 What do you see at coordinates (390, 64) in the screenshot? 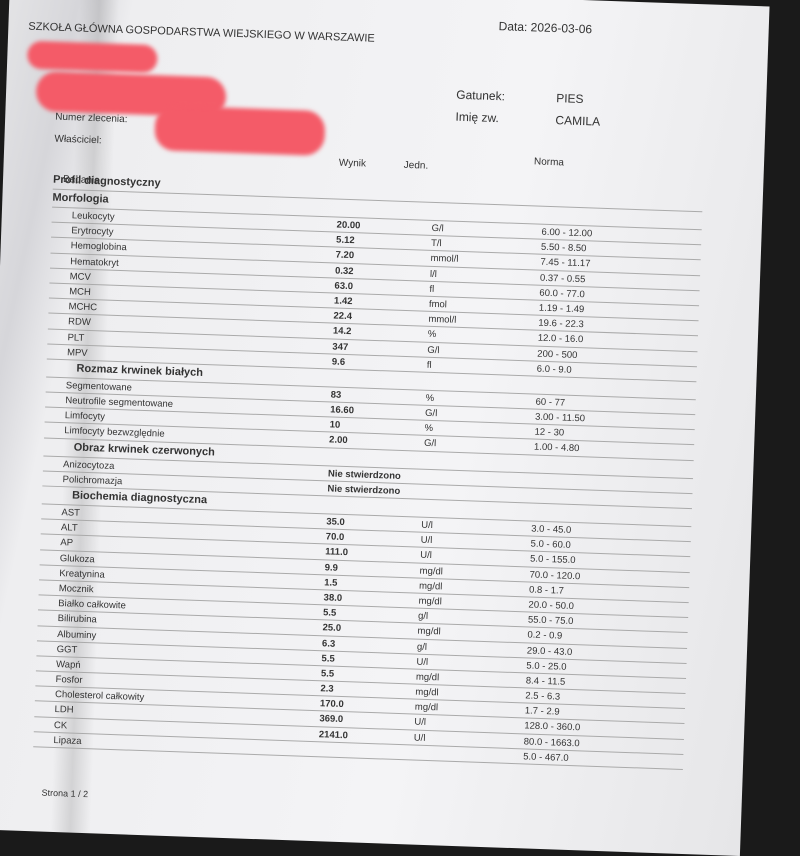
I see `right-fields: Gatunek: PIES Imię zw. CAMILA` at bounding box center [390, 64].